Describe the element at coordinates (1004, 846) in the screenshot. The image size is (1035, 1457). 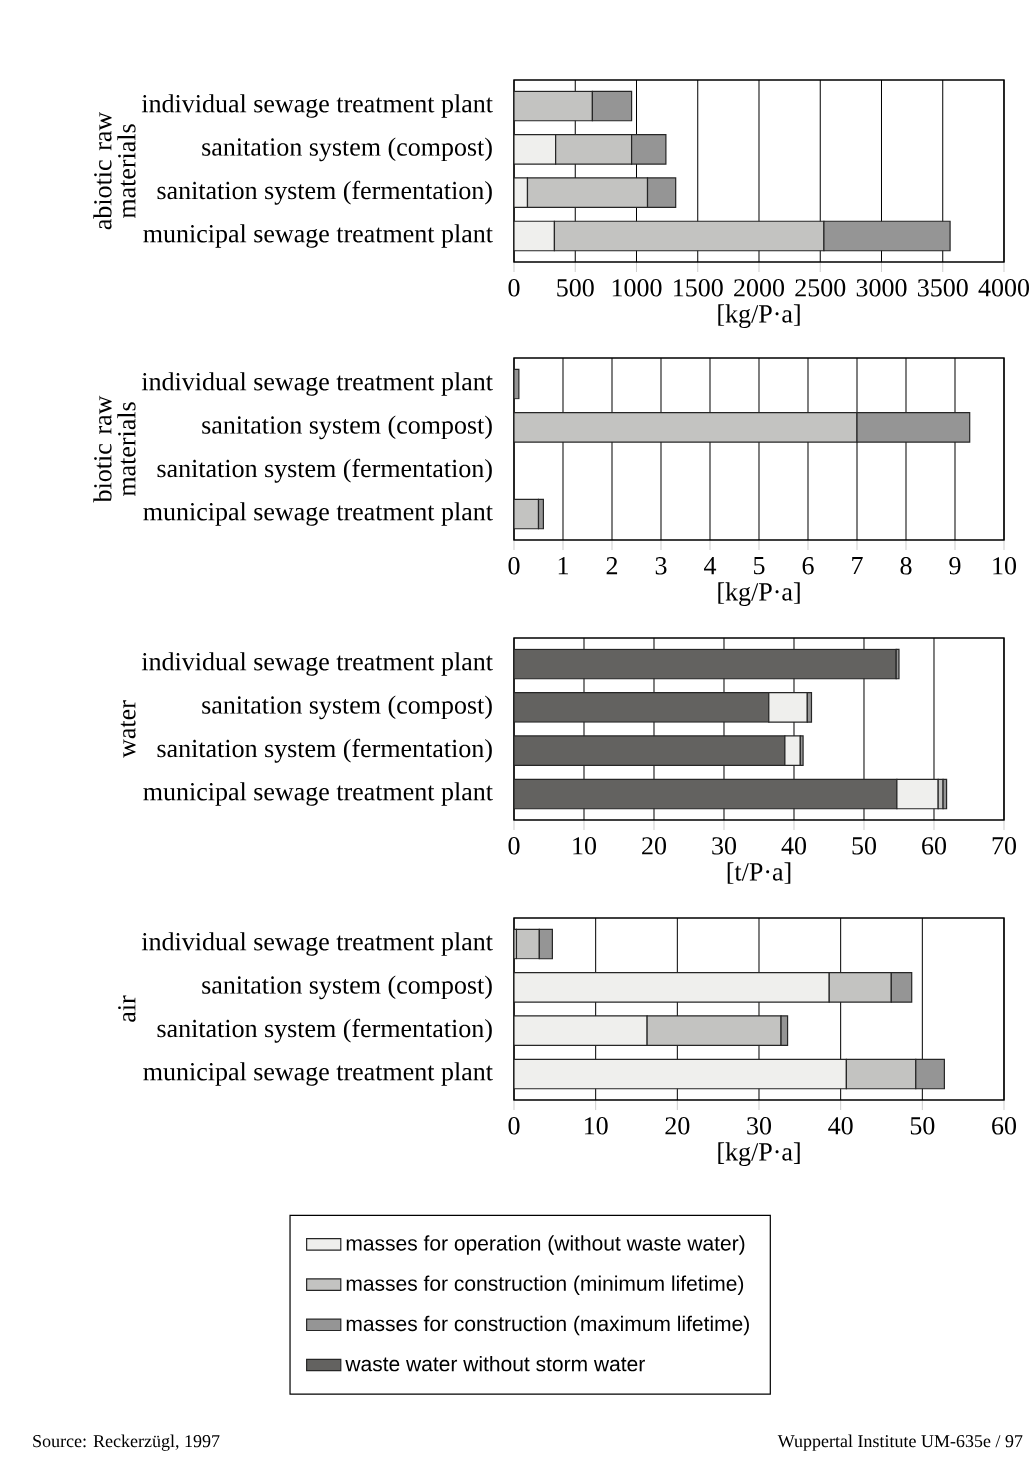
I see `x-tick-label: 70` at that location.